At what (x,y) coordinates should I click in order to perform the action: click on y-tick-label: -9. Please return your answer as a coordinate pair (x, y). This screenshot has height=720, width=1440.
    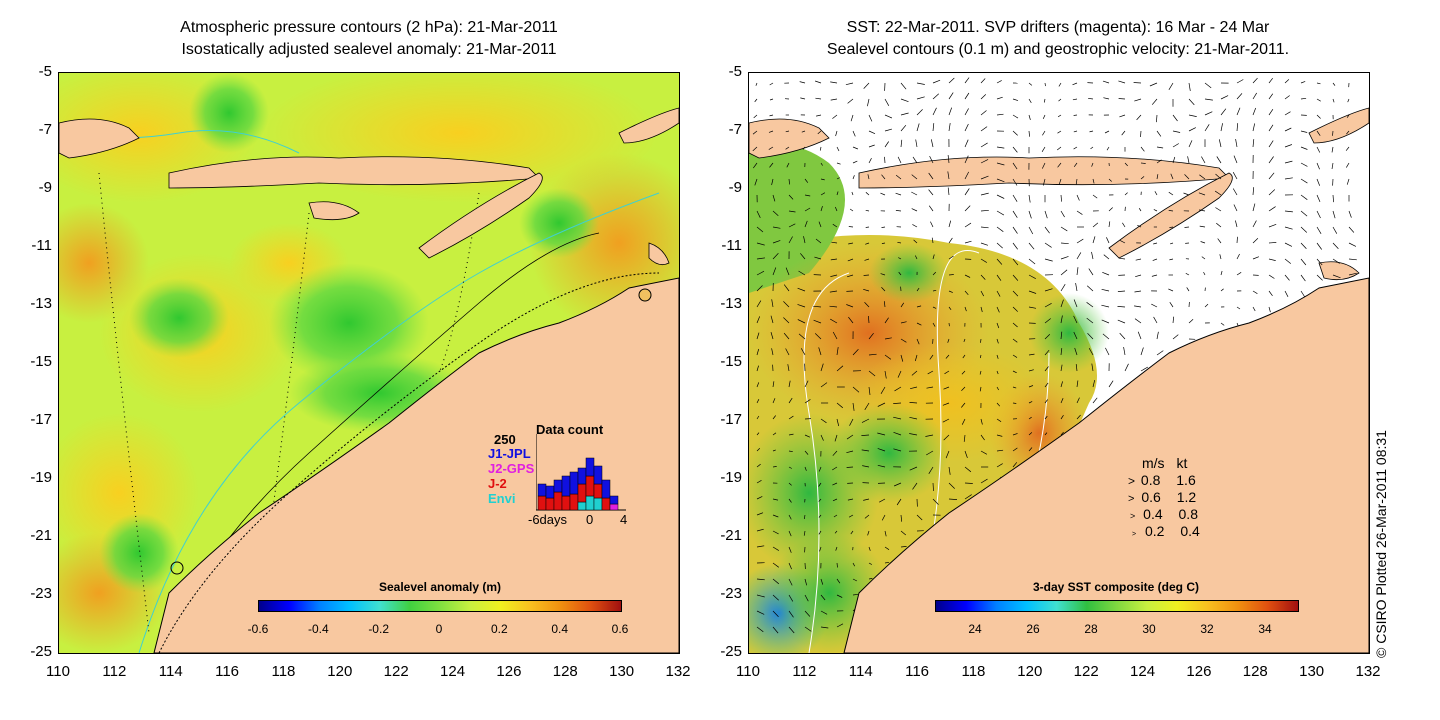
    Looking at the image, I should click on (735, 187).